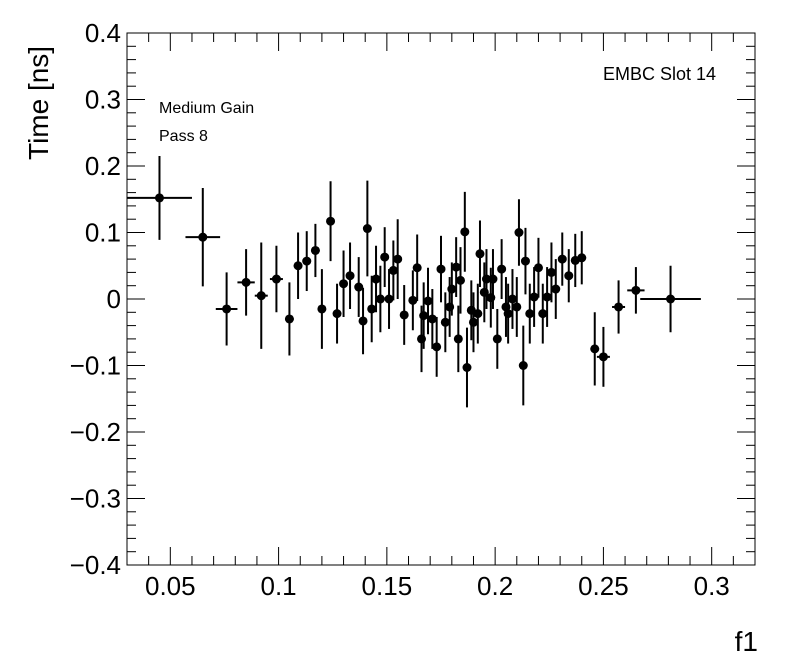 The height and width of the screenshot is (672, 796). What do you see at coordinates (114, 299) in the screenshot?
I see `y-tick-label: 0` at bounding box center [114, 299].